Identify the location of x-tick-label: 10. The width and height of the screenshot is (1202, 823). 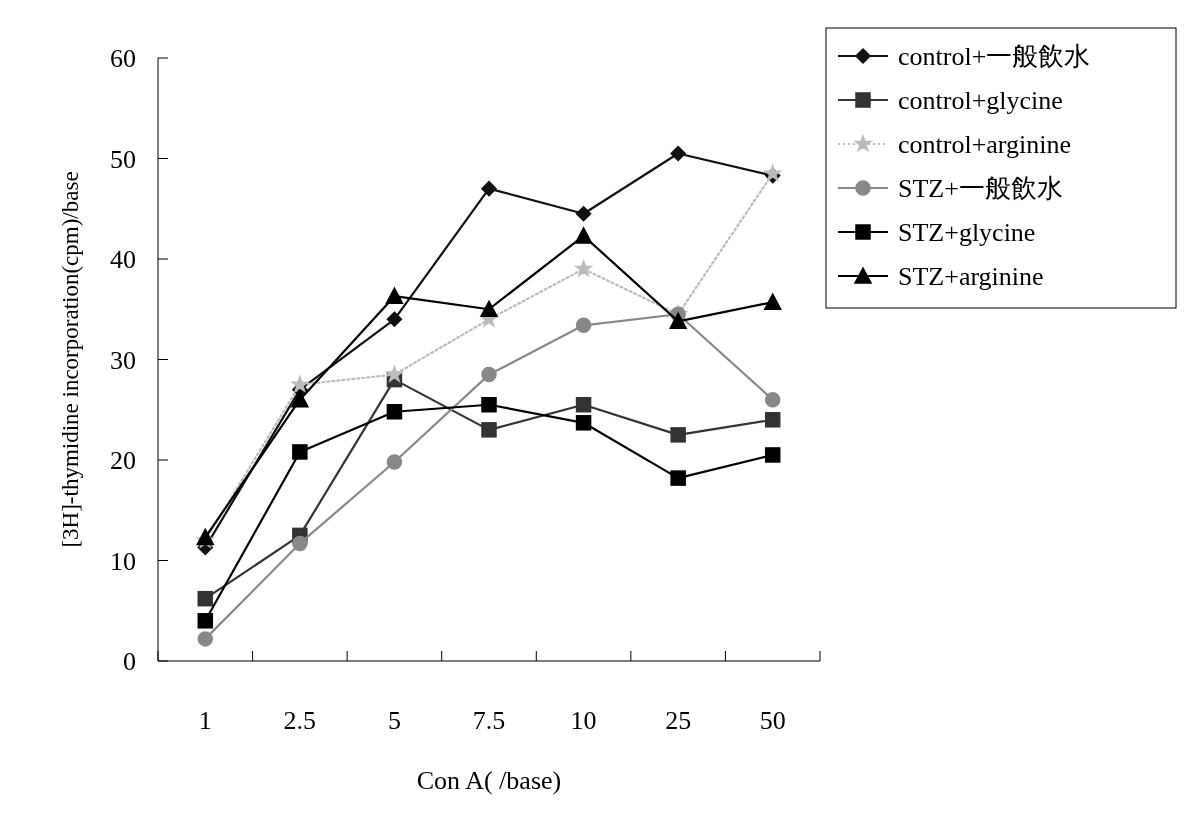
(583, 720).